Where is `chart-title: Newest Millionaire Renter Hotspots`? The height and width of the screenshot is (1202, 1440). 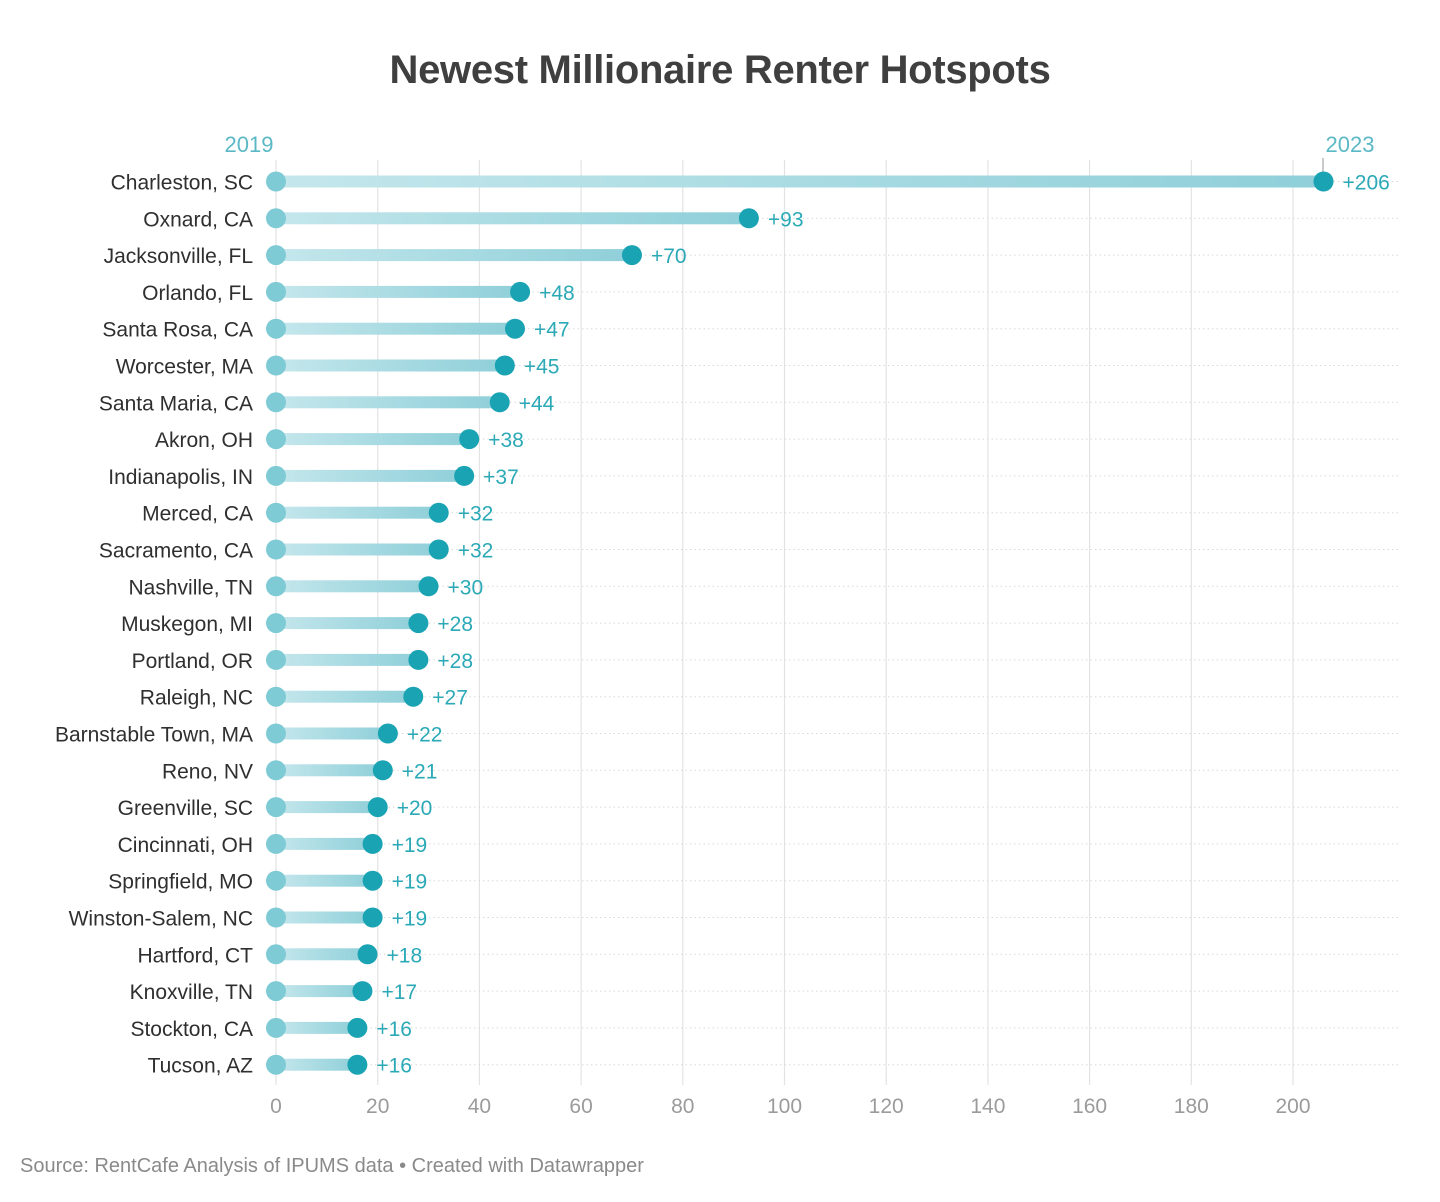
chart-title: Newest Millionaire Renter Hotspots is located at coordinates (720, 70).